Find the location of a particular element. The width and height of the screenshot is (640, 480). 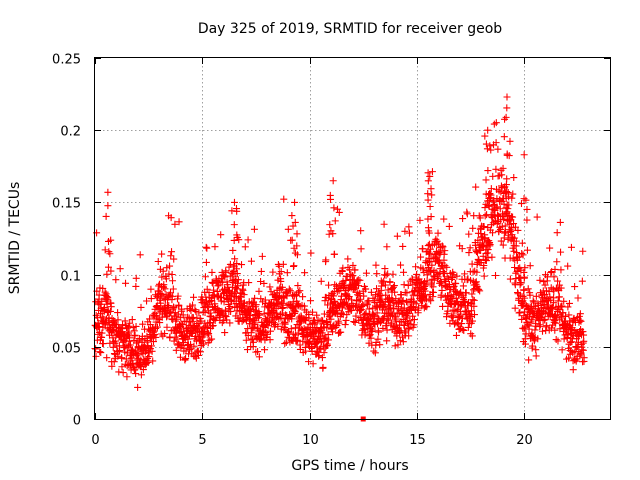

y-tick-label: 0.15 is located at coordinates (66, 204).